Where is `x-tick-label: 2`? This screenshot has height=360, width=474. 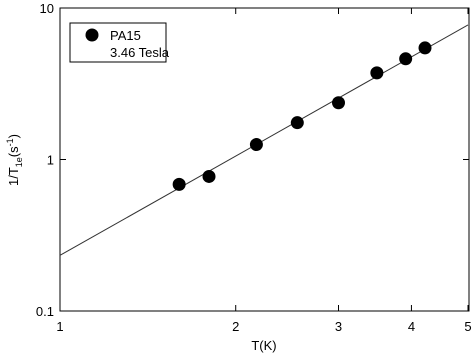
x-tick-label: 2 is located at coordinates (235, 326).